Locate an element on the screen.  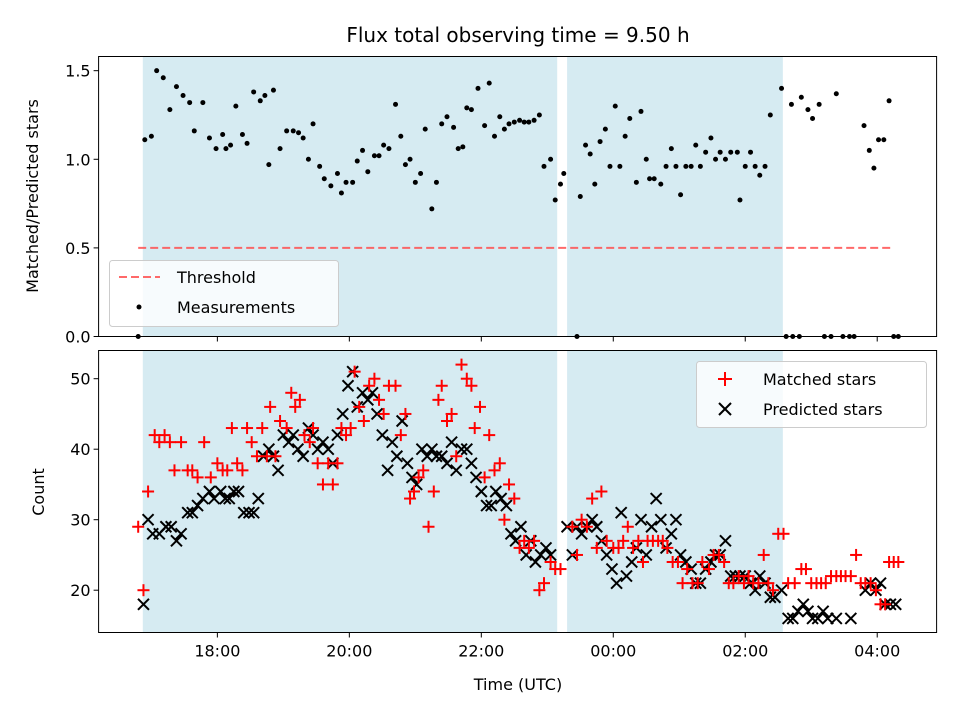
bottom-y-axis-label: Count is located at coordinates (38, 492).